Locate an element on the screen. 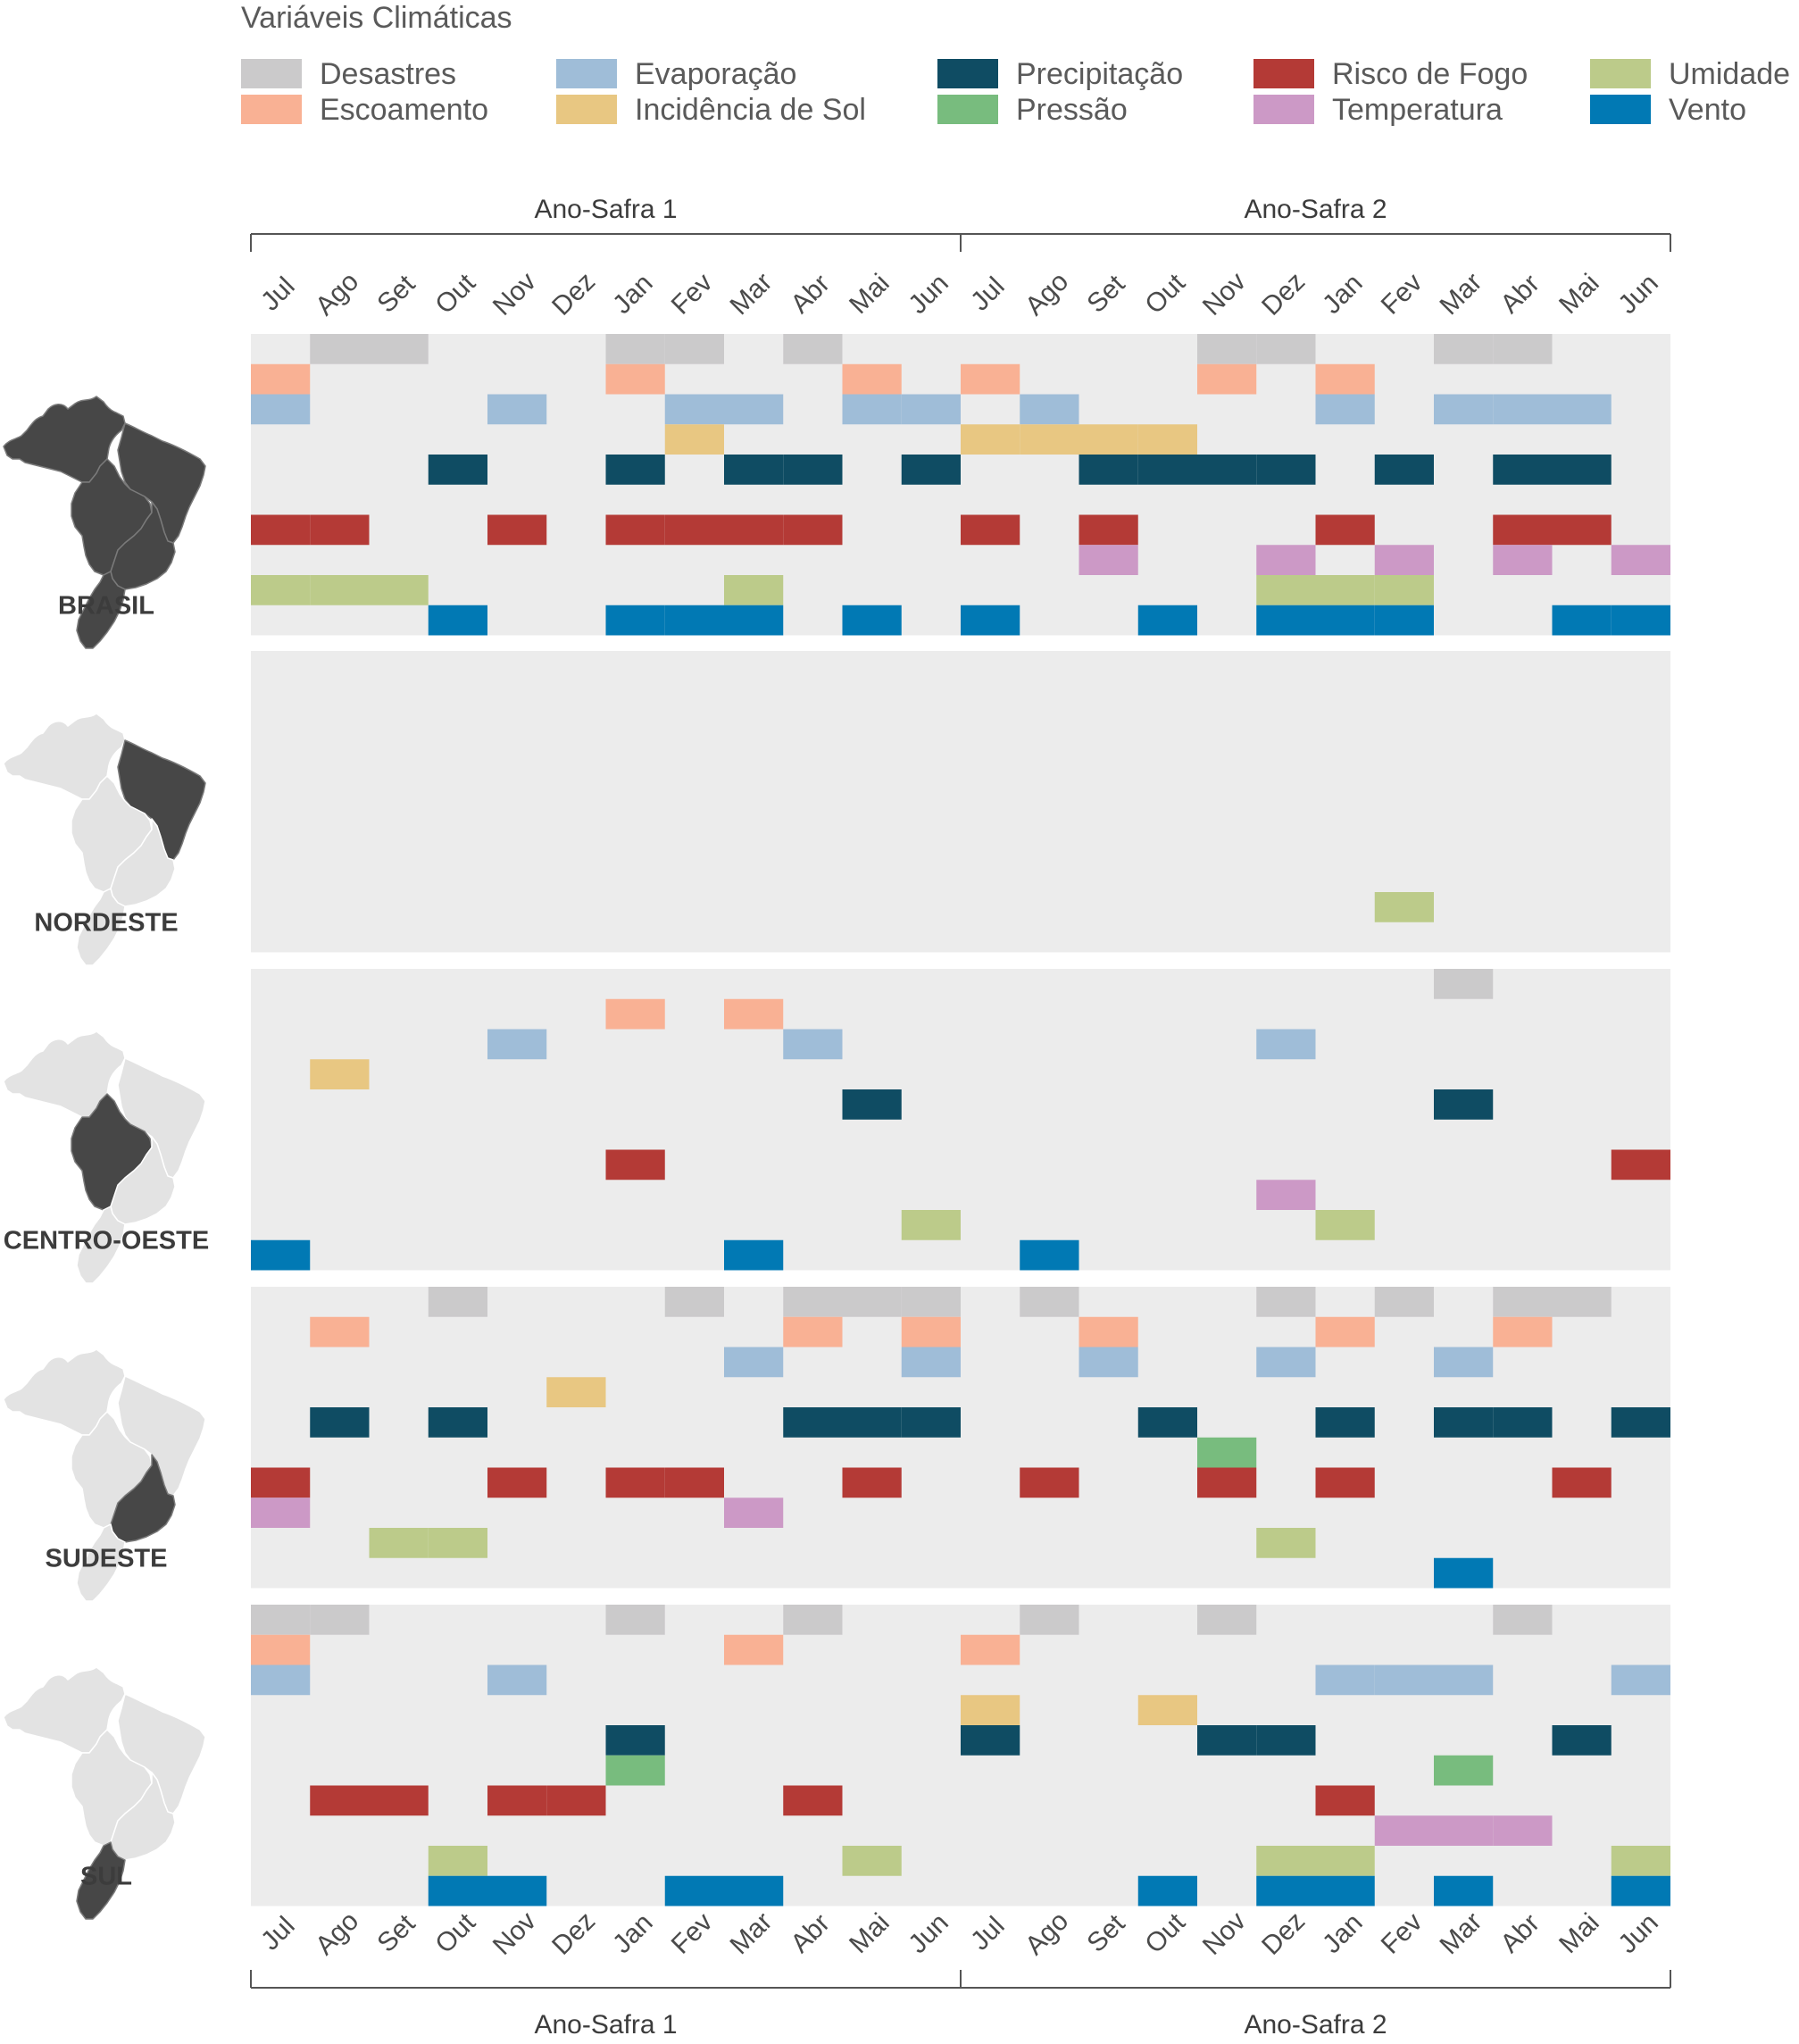  month-label-bottom-20: Mar is located at coordinates (1460, 1933).